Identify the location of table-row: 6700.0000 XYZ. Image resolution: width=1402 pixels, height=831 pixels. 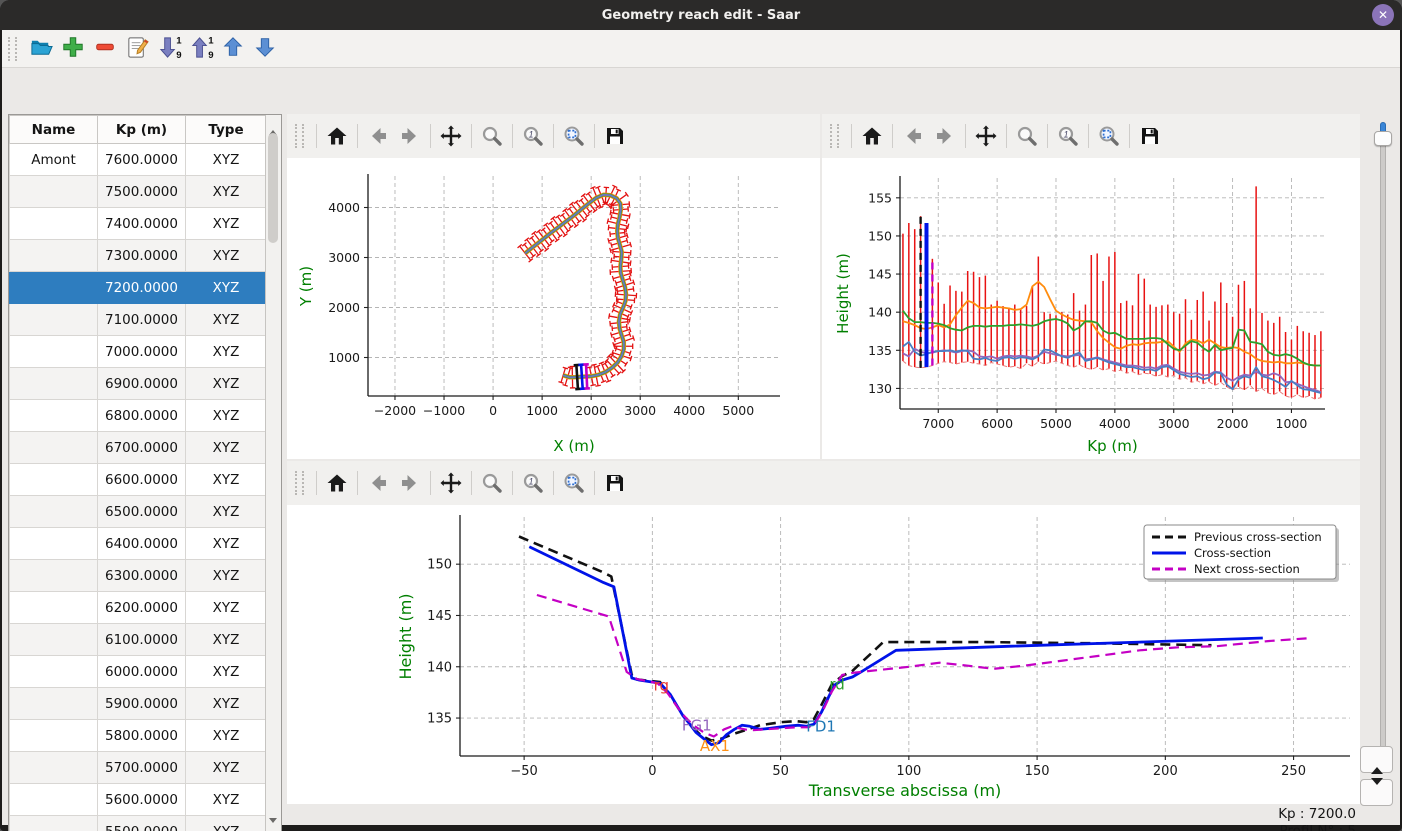
(138, 447).